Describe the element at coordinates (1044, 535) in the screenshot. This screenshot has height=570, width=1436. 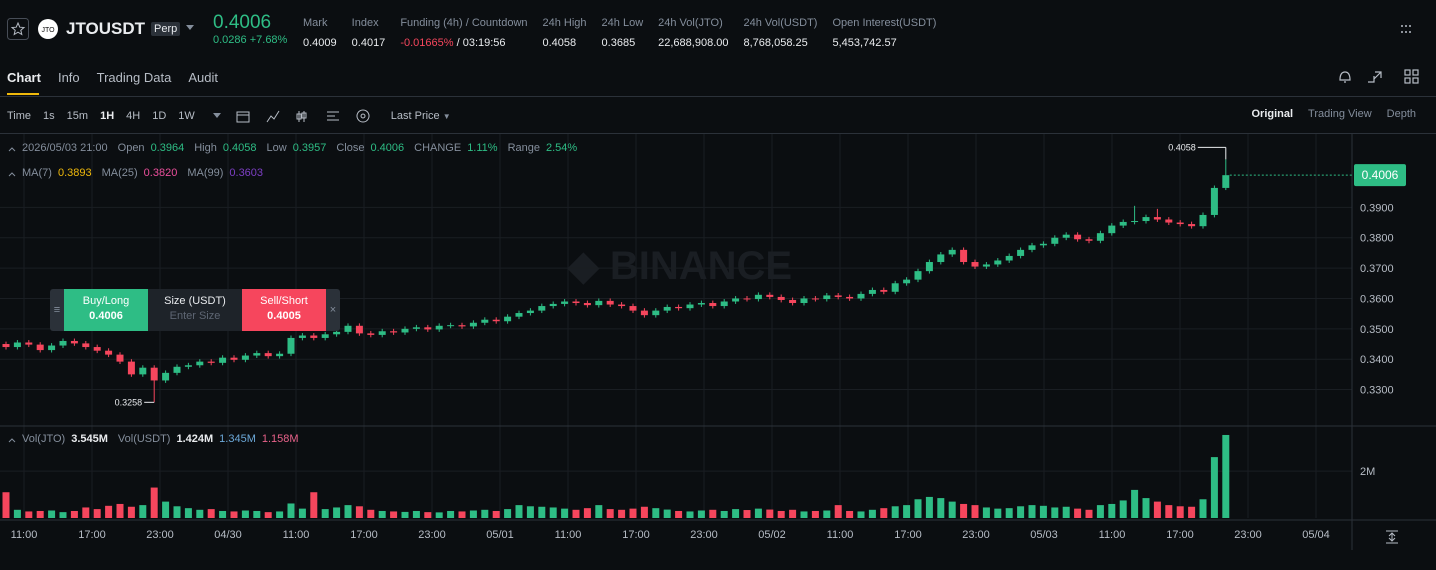
I see `x-tick-label: 05/03` at that location.